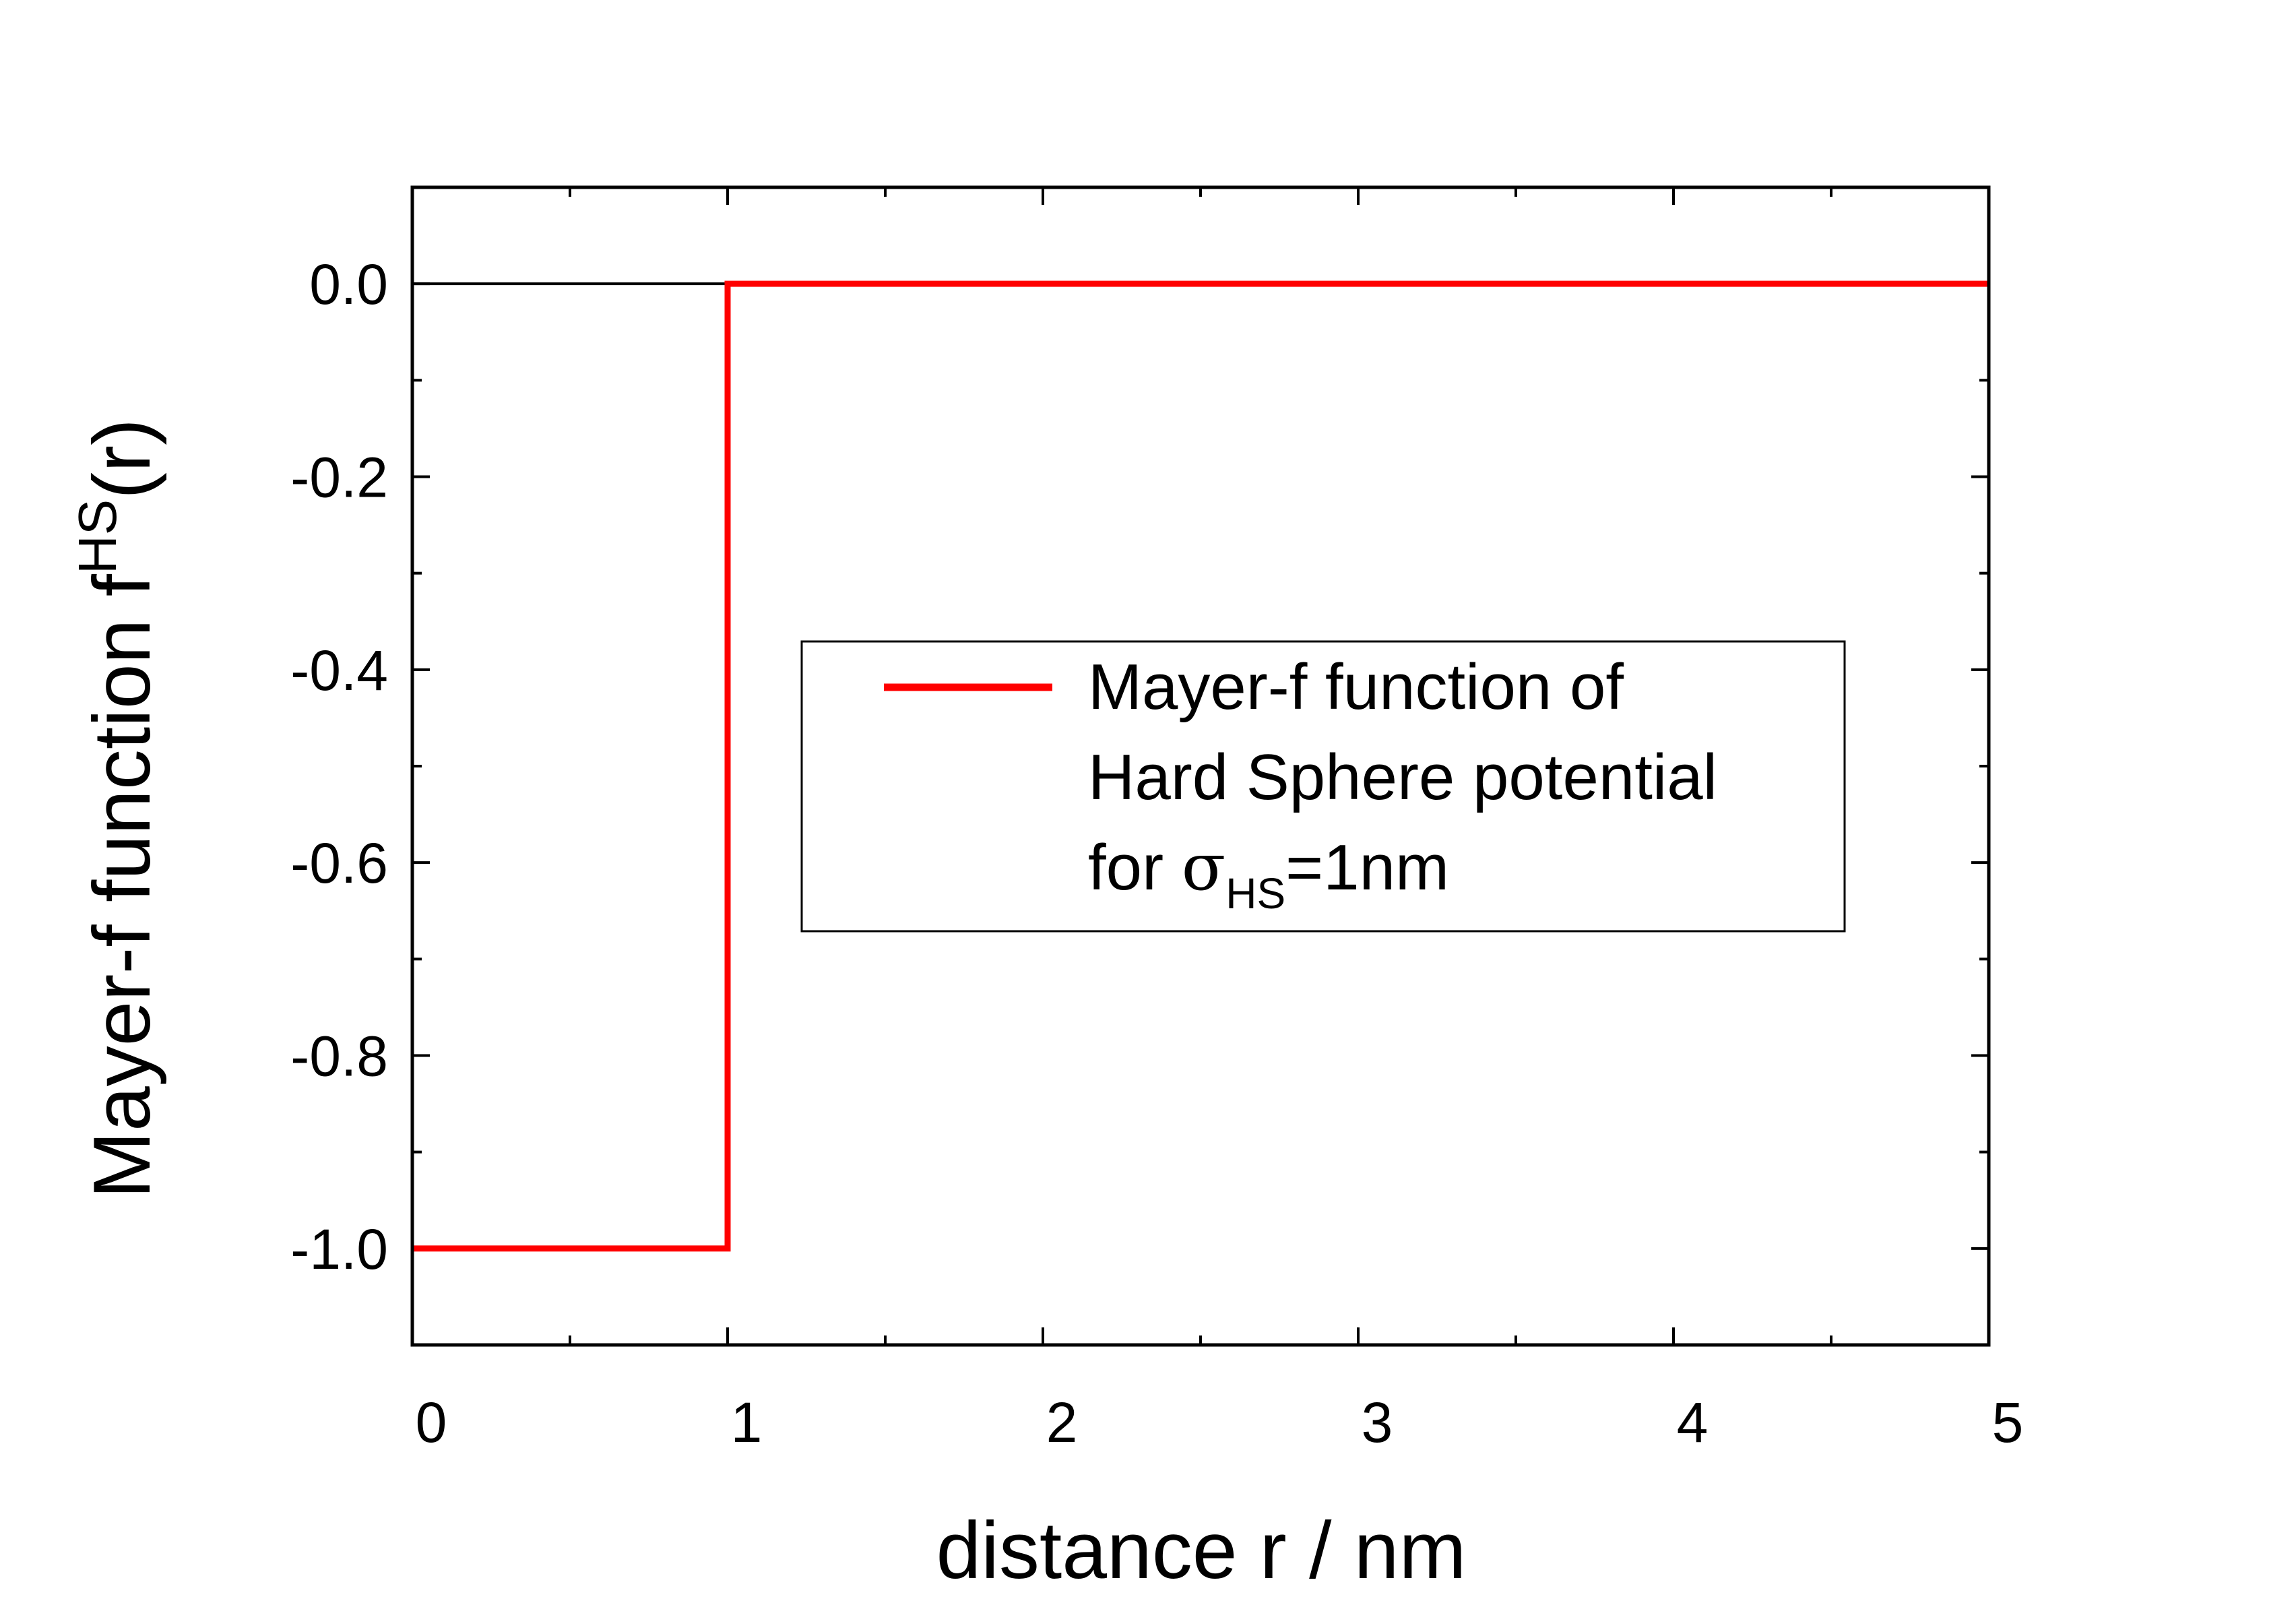 This screenshot has width=2296, height=1603. I want to click on legend-sigma-subscript: HS, so click(1255, 893).